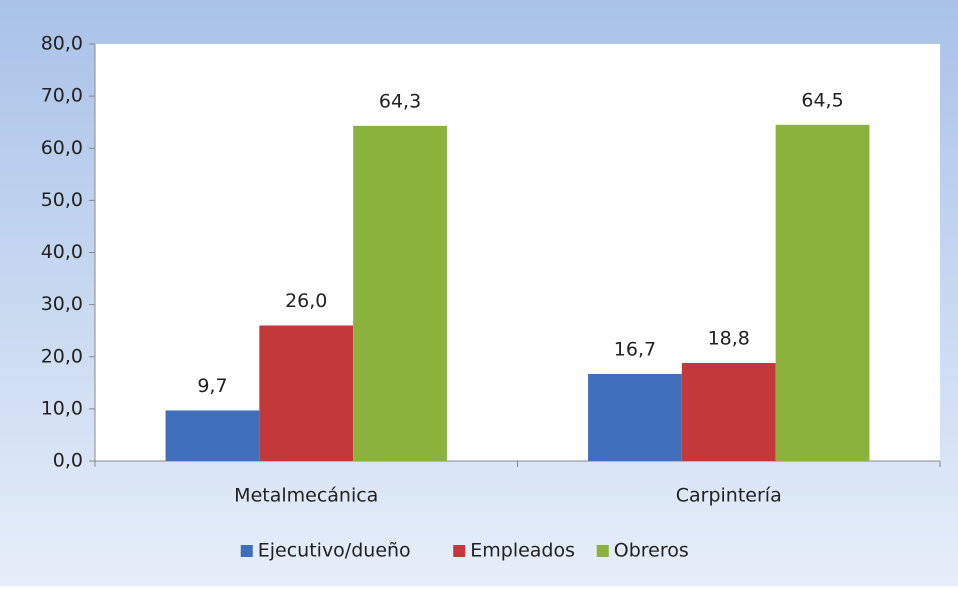  Describe the element at coordinates (729, 339) in the screenshot. I see `value-label: 18,8` at that location.